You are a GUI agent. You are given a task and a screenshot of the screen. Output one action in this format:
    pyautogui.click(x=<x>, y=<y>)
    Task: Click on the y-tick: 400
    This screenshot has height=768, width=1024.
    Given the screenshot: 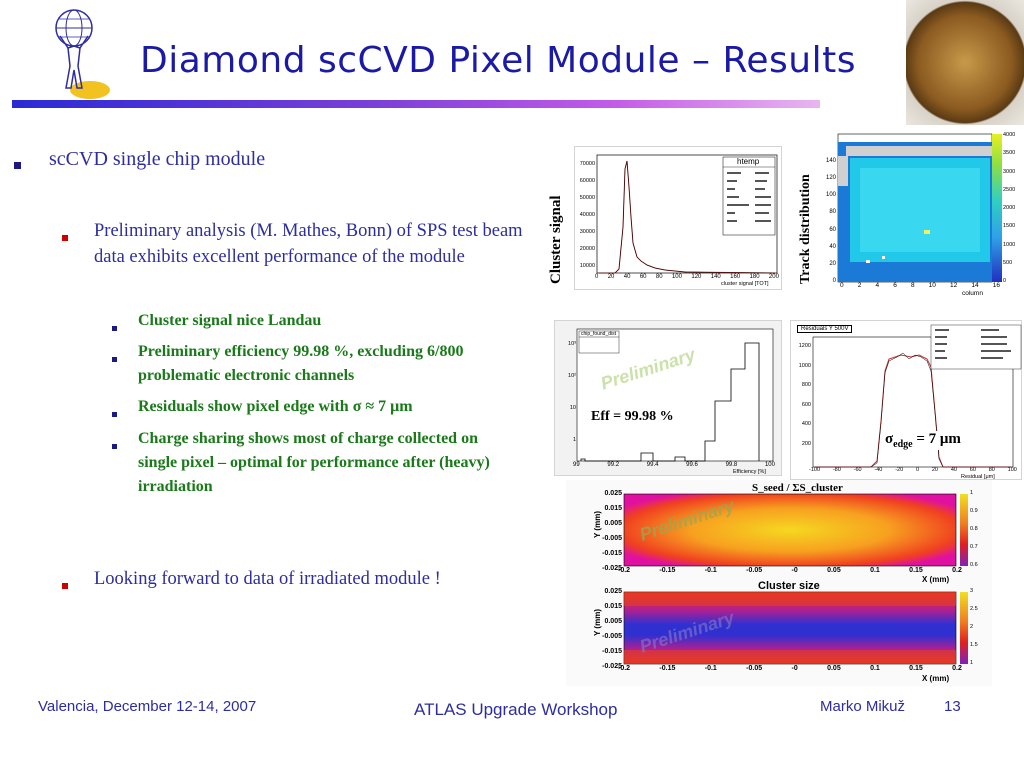 What is the action you would take?
    pyautogui.click(x=806, y=424)
    